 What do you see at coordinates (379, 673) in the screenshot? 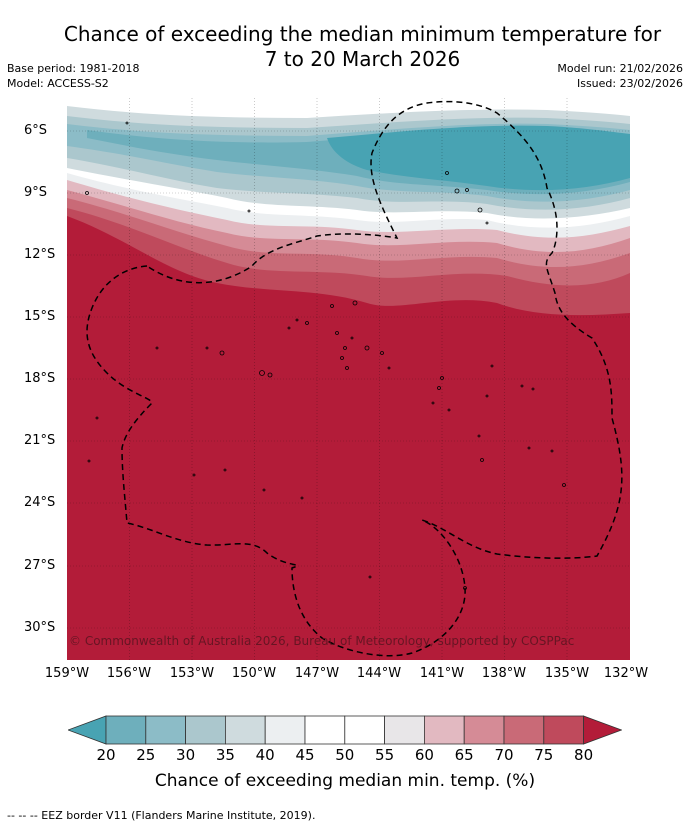
I see `lon-label-144w: 144°W` at bounding box center [379, 673].